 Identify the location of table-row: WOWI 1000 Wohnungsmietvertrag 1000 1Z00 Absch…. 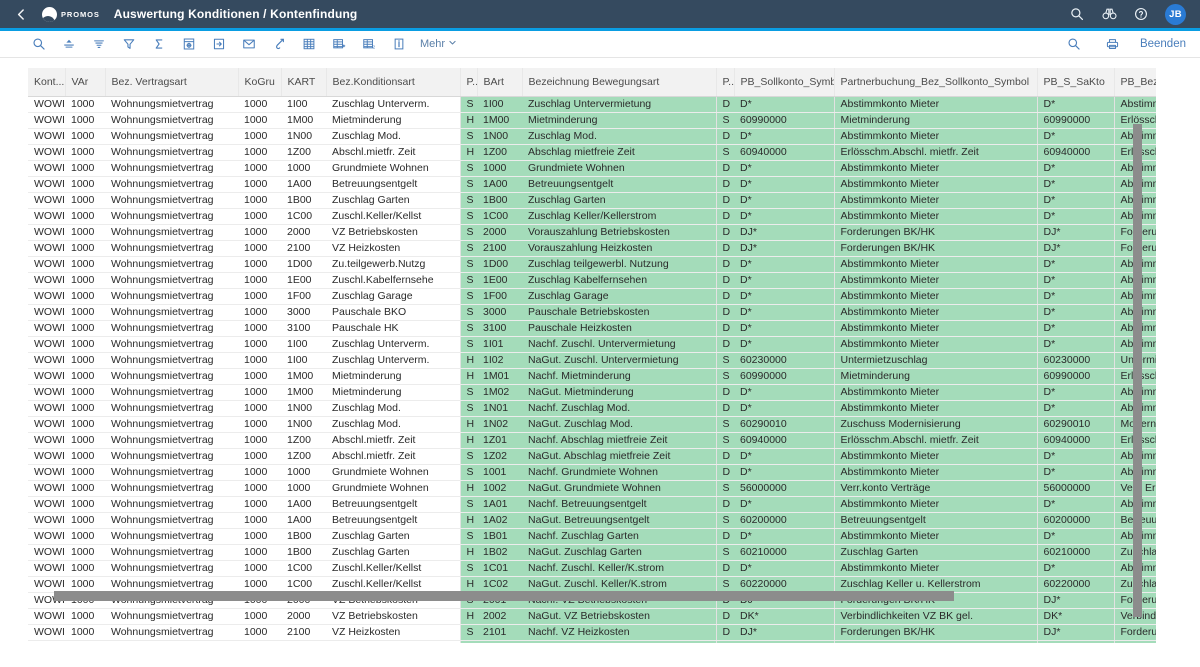
(599, 456).